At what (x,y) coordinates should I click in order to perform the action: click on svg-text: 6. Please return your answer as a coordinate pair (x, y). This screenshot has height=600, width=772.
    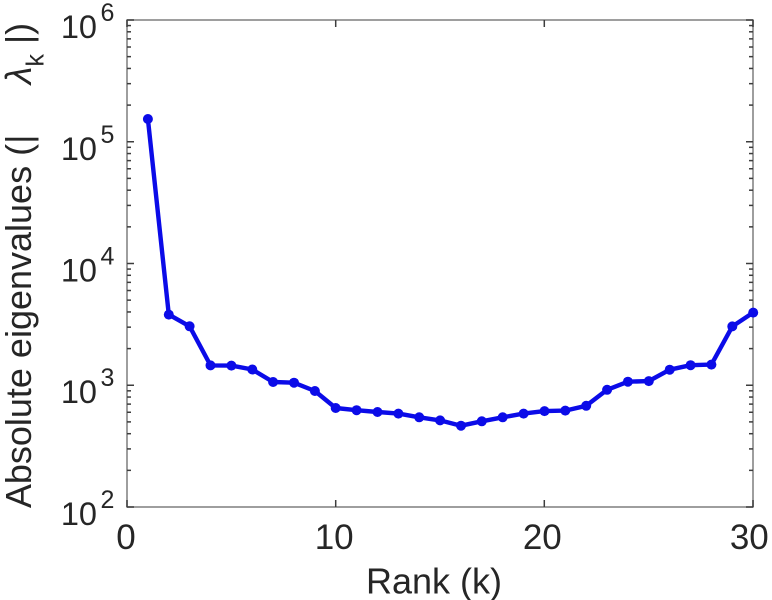
    Looking at the image, I should click on (108, 13).